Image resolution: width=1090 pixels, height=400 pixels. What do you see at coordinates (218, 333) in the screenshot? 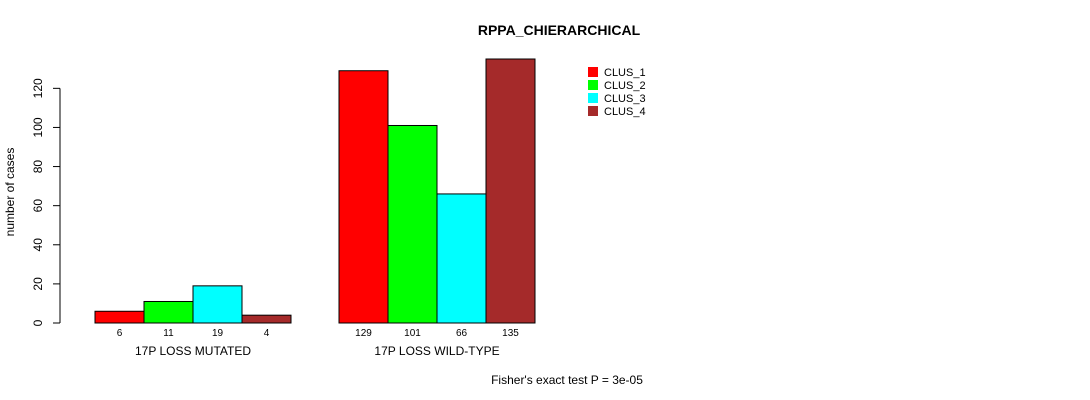
I see `bar-count-label: 19` at bounding box center [218, 333].